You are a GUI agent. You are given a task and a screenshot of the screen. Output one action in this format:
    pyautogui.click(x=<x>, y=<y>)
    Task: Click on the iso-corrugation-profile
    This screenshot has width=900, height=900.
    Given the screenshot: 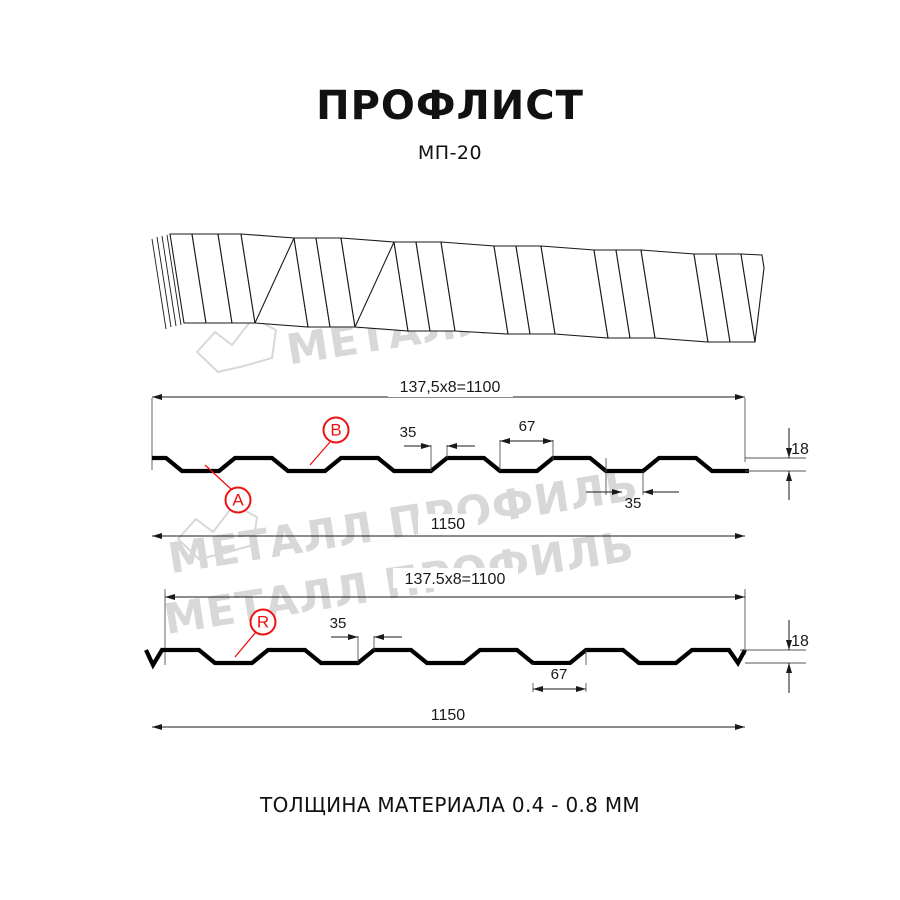 What is the action you would take?
    pyautogui.click(x=467, y=288)
    